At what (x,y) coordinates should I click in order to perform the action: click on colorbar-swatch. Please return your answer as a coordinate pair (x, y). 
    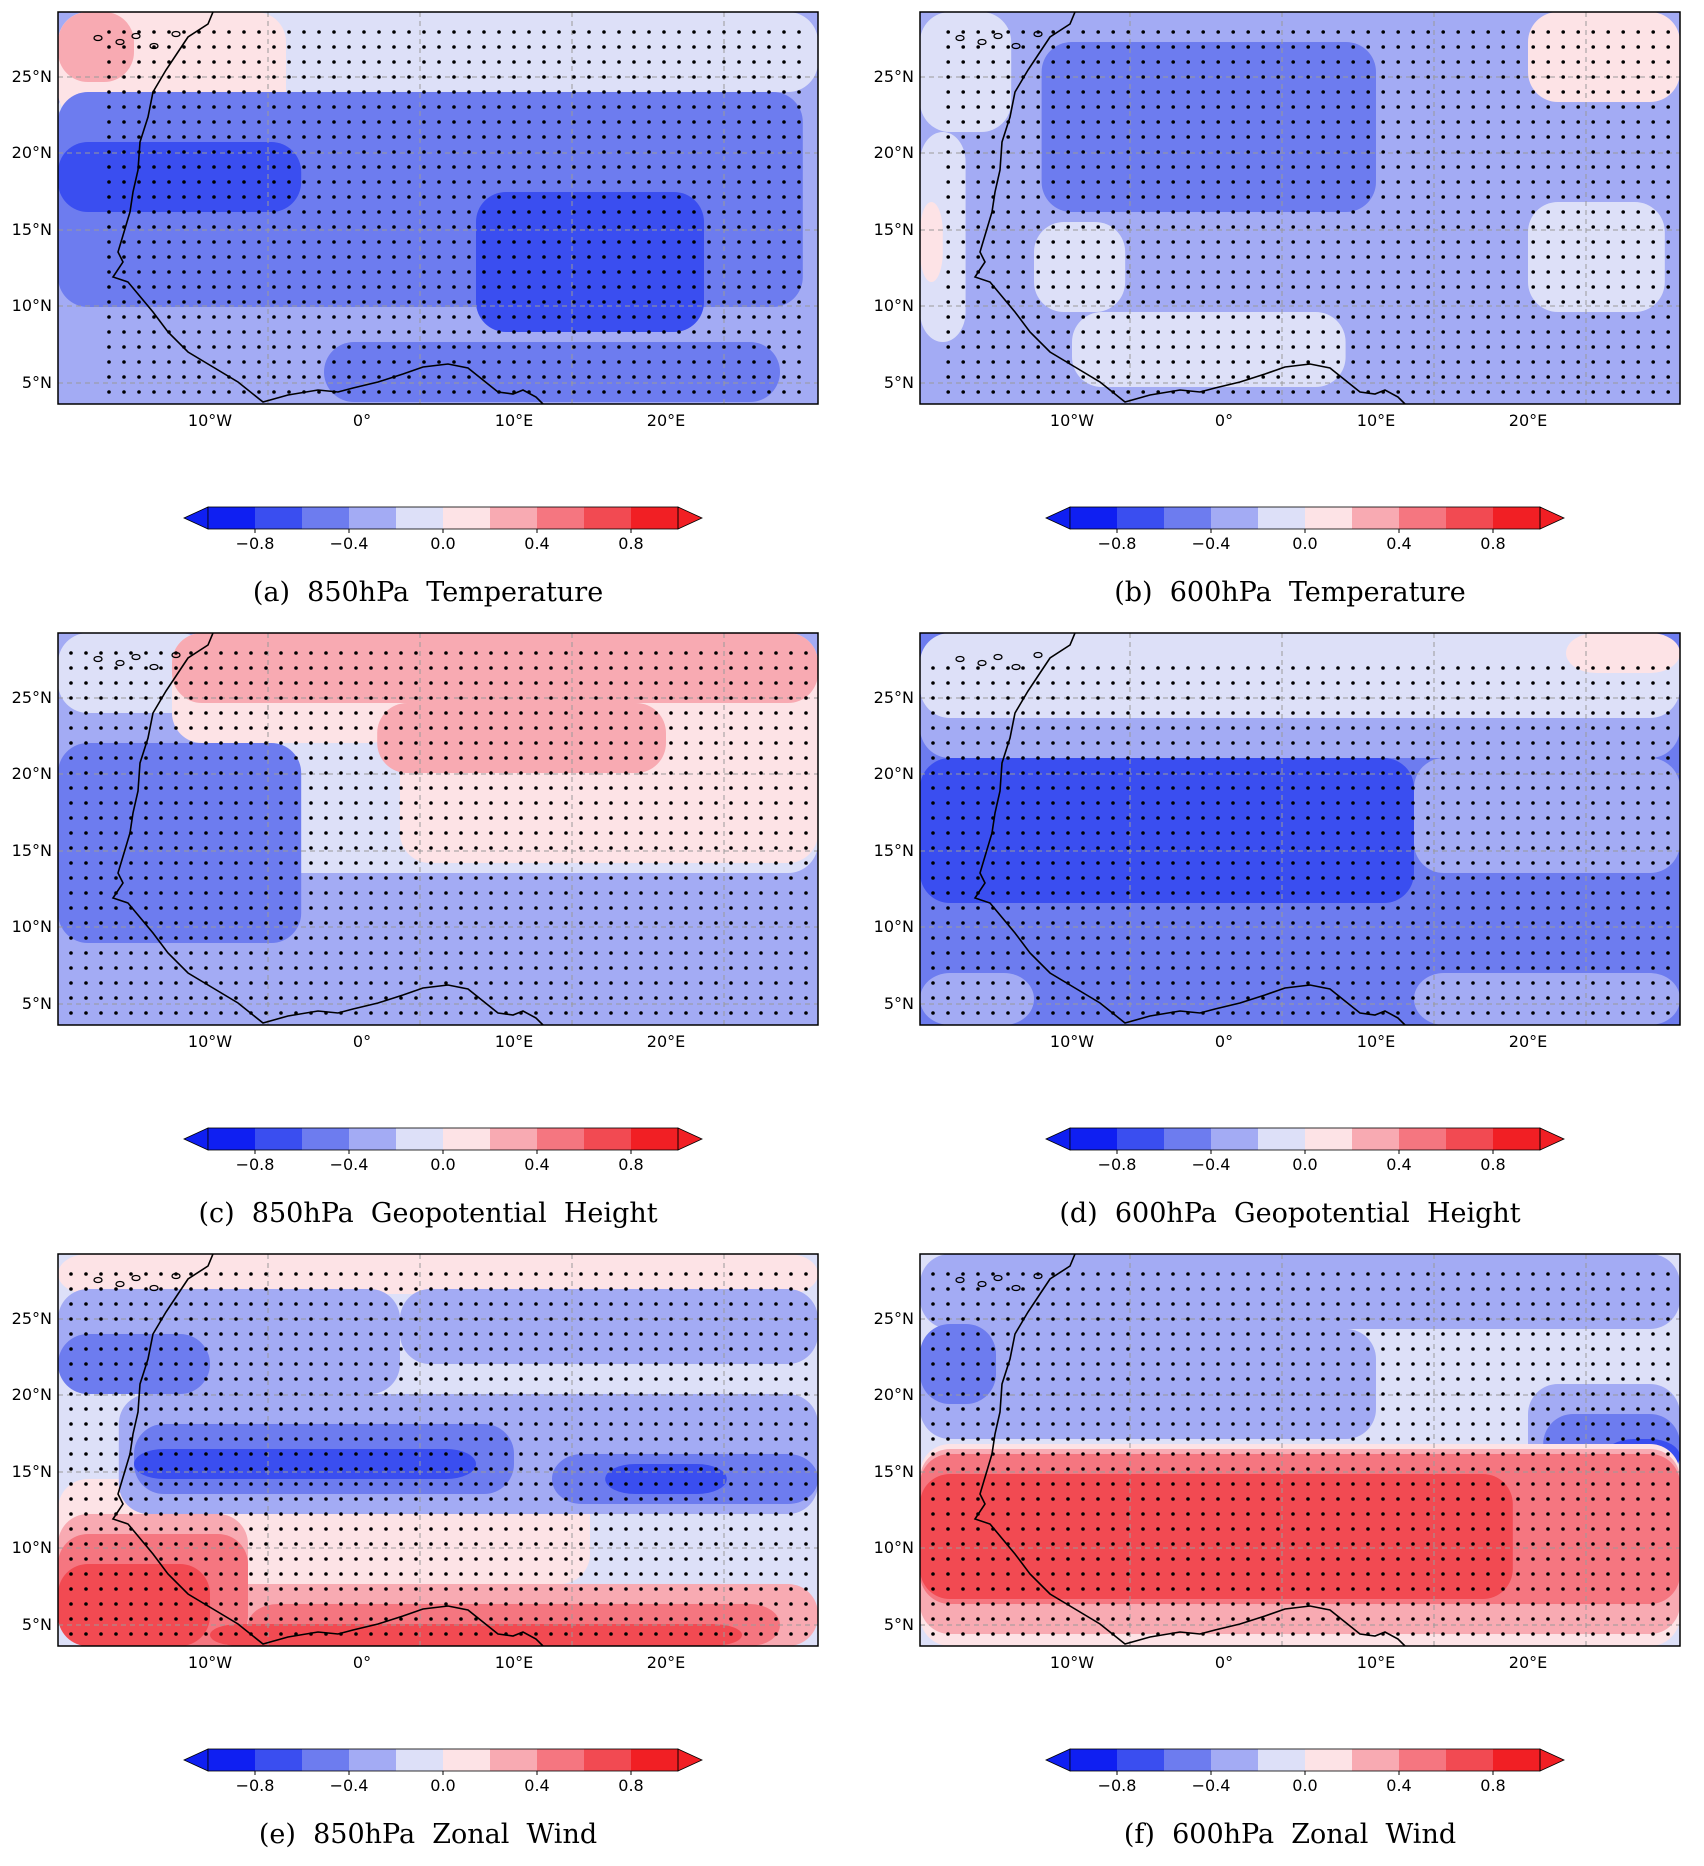
    Looking at the image, I should click on (514, 1139).